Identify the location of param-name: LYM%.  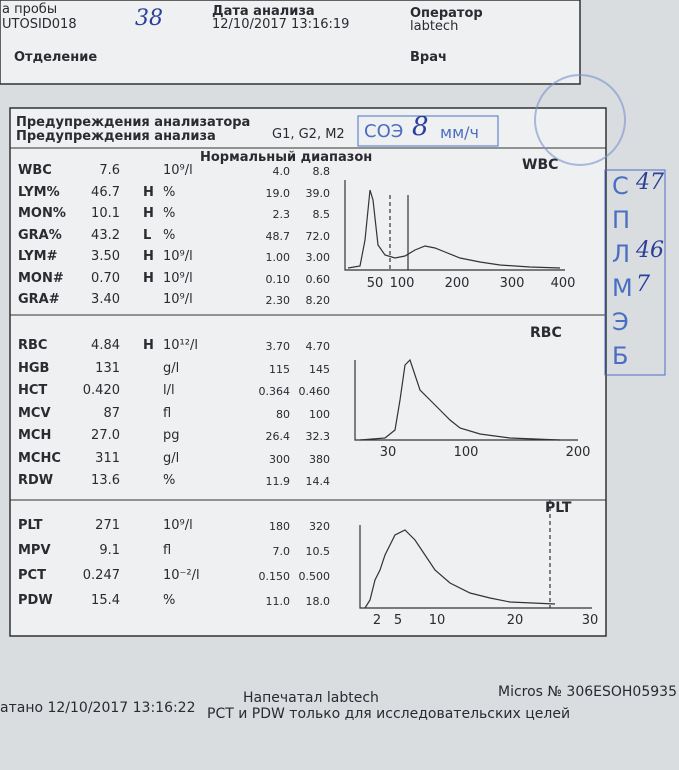
(39, 192).